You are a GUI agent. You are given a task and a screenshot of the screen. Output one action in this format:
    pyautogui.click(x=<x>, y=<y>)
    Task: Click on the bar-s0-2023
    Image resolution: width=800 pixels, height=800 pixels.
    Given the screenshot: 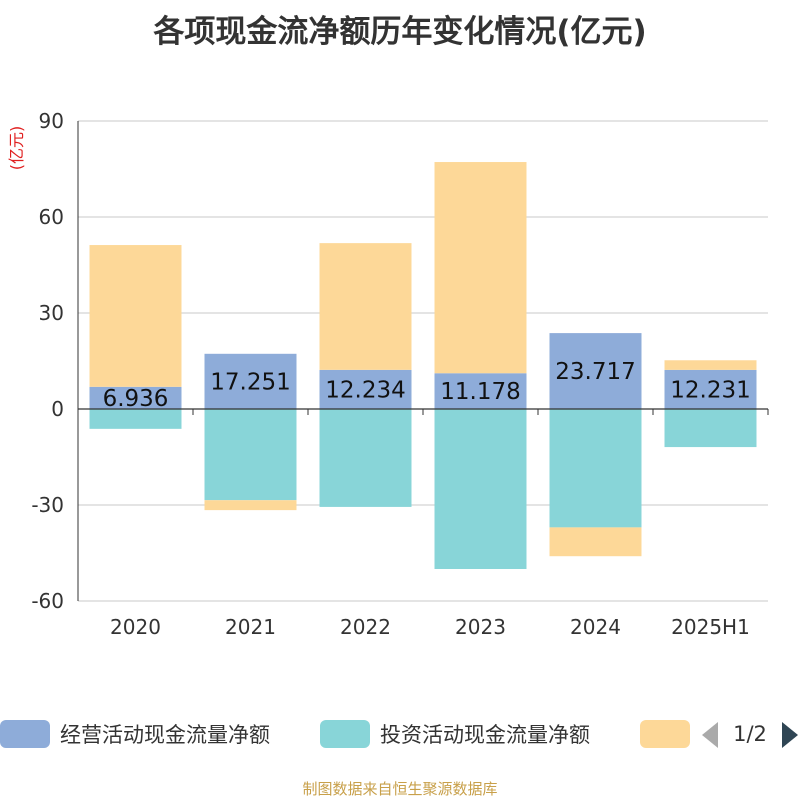 What is the action you would take?
    pyautogui.click(x=480, y=391)
    